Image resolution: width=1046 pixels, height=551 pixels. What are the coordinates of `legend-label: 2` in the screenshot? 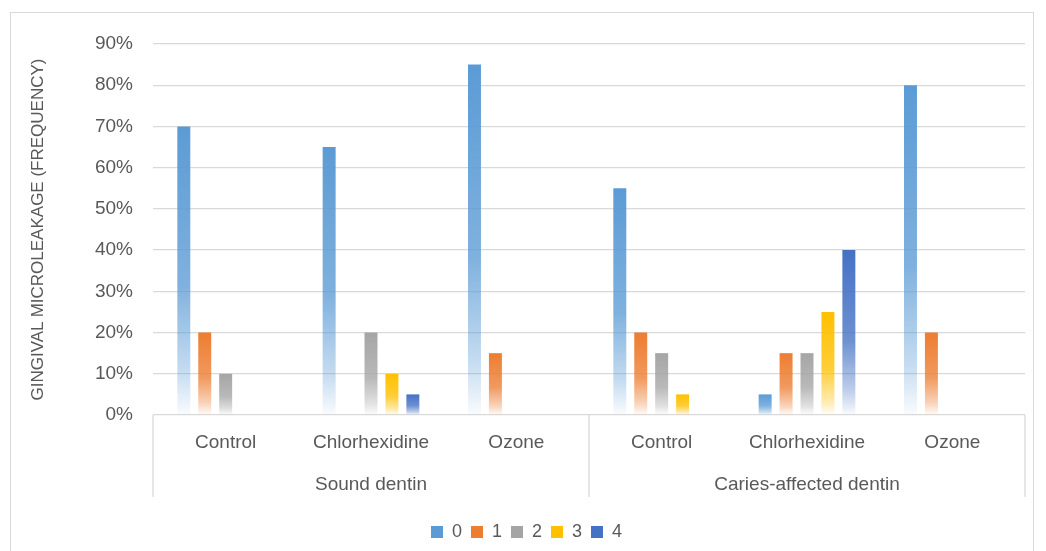 It's located at (537, 530).